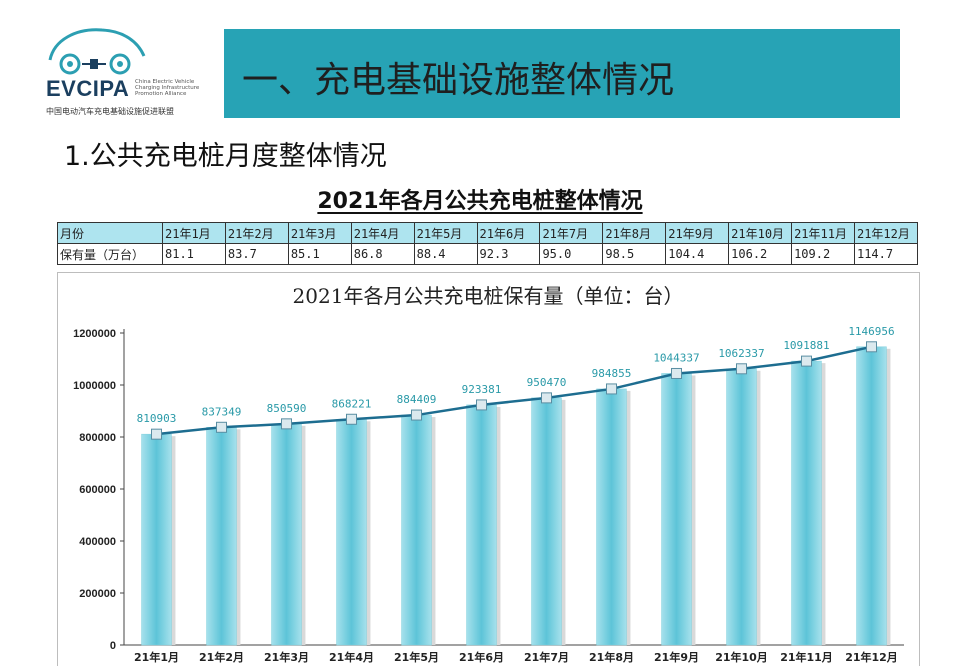 The height and width of the screenshot is (666, 960). What do you see at coordinates (871, 331) in the screenshot?
I see `data-label: 1146956` at bounding box center [871, 331].